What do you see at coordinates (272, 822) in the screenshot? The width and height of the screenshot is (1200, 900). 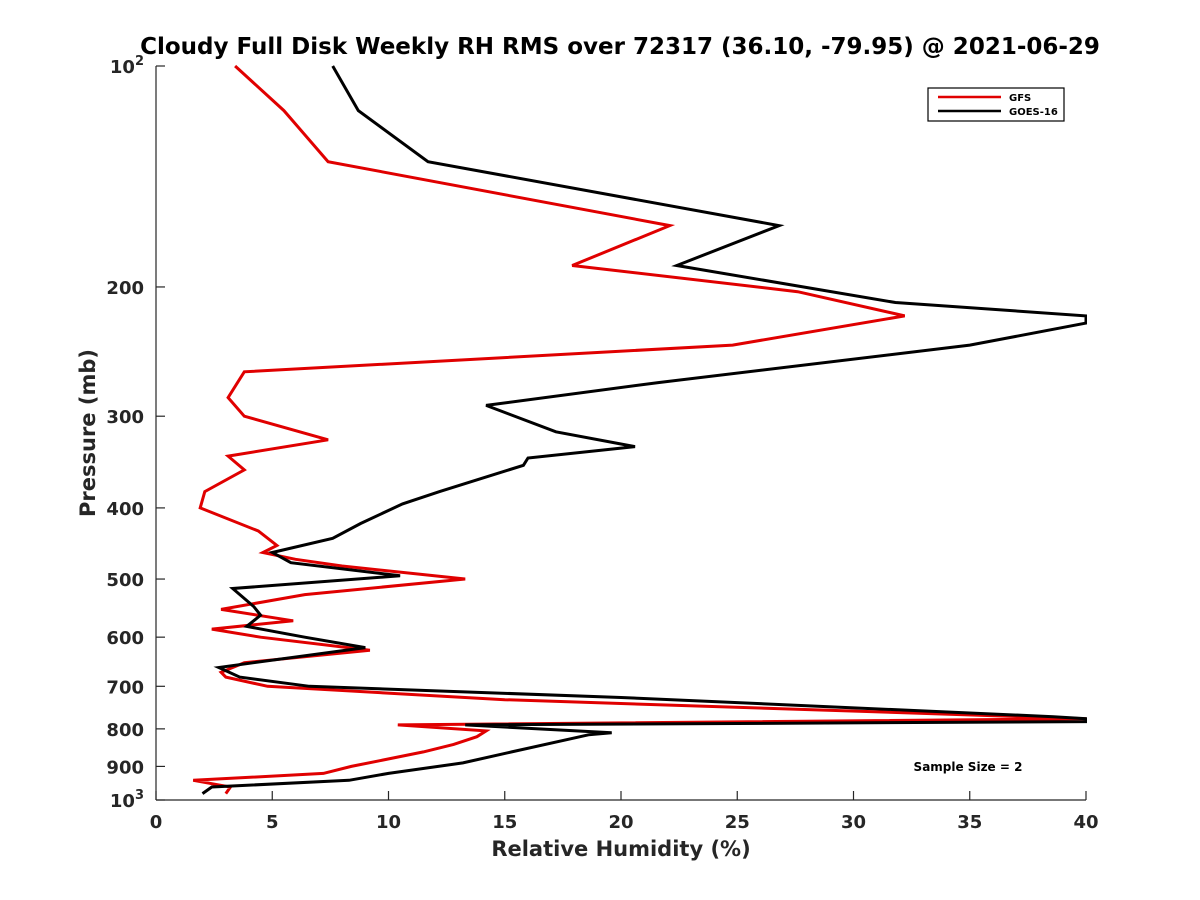 I see `x-tick-label: 5` at bounding box center [272, 822].